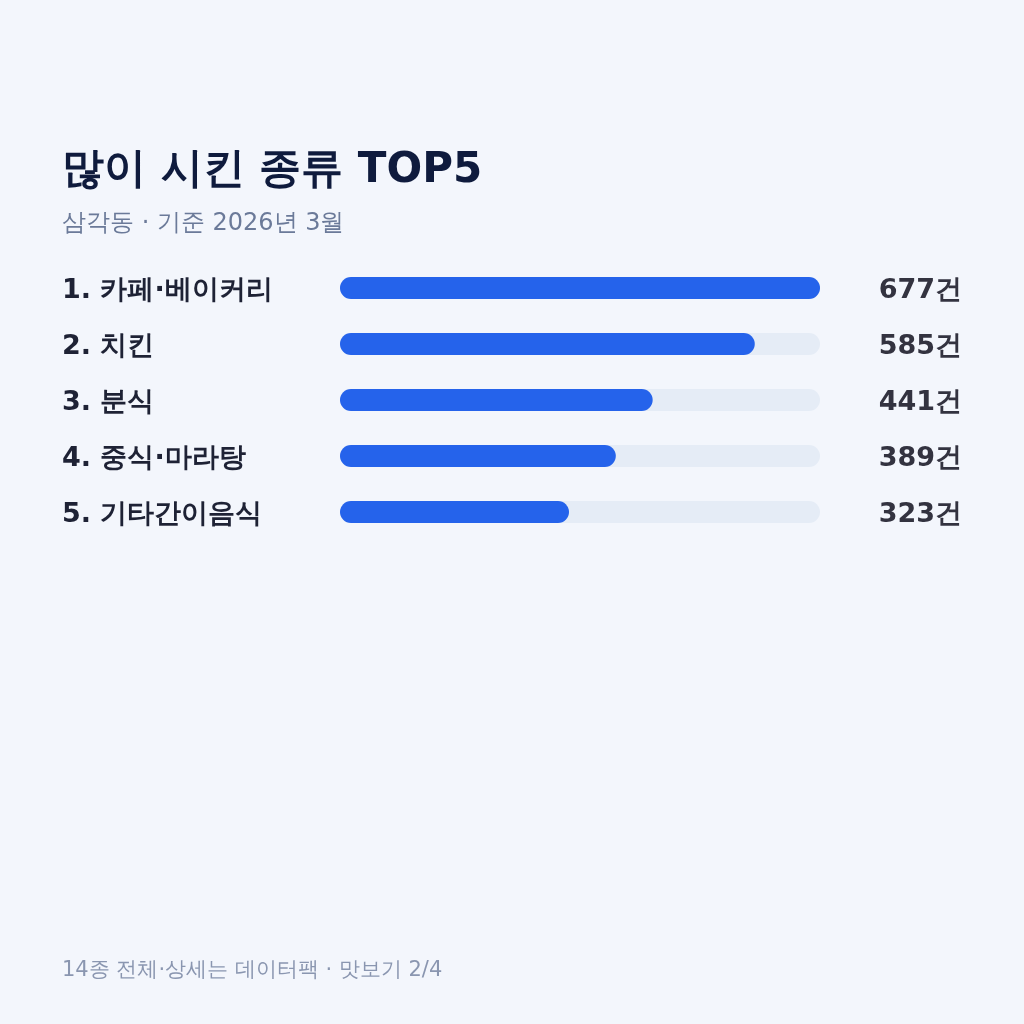 The image size is (1024, 1024). Describe the element at coordinates (252, 969) in the screenshot. I see `text: 14종 전체·상세는 데이터팩 · 맛보기 2/4` at that location.